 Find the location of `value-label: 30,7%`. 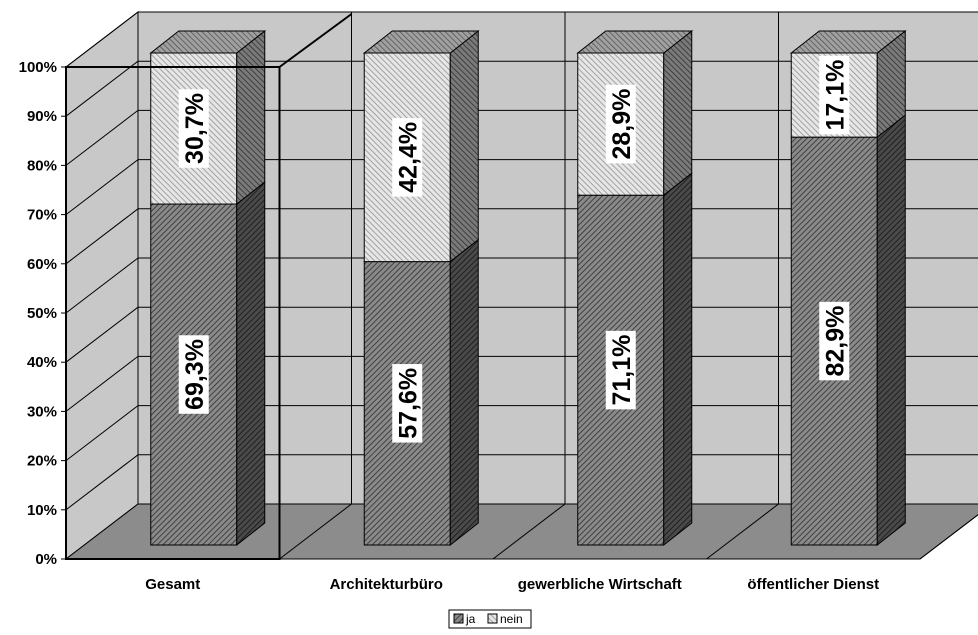

value-label: 30,7% is located at coordinates (195, 128).